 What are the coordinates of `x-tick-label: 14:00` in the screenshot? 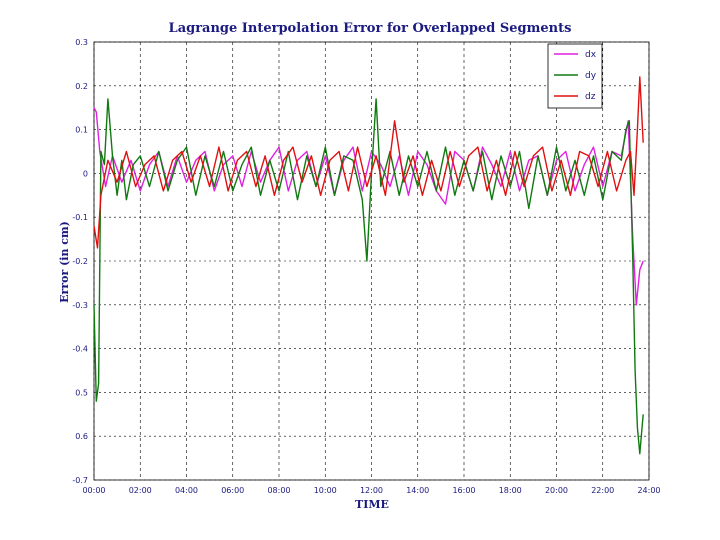 It's located at (417, 490).